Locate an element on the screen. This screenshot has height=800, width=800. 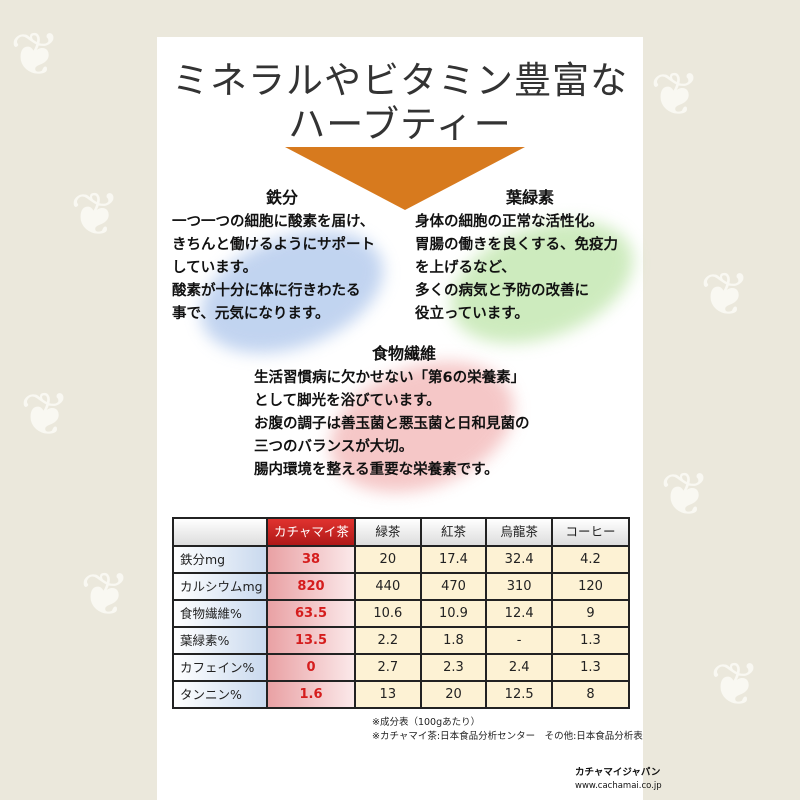
header-cell: 紅茶 is located at coordinates (453, 532).